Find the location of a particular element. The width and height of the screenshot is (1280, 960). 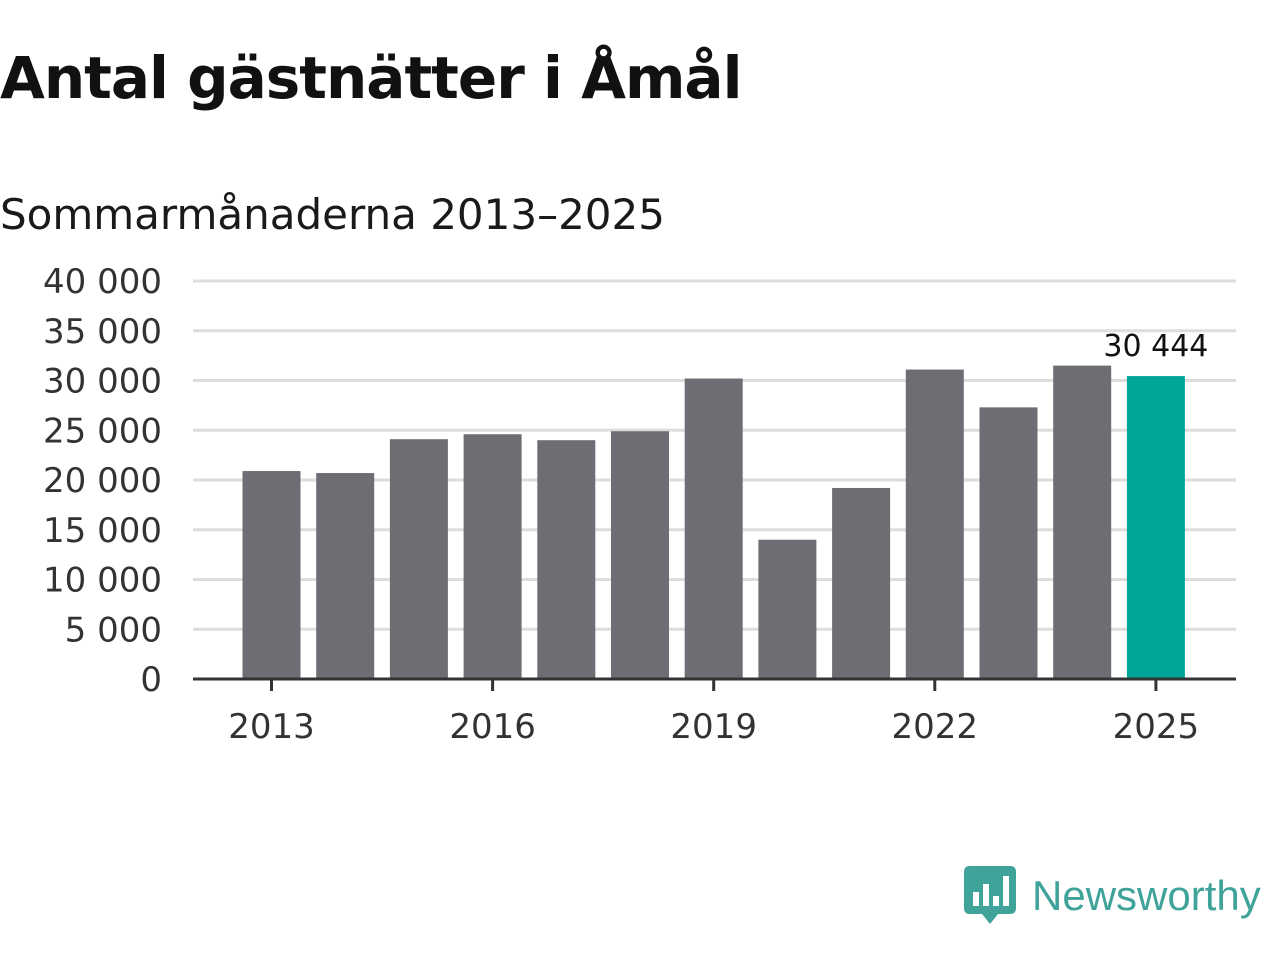

x-tick-label: 2013 is located at coordinates (271, 727).